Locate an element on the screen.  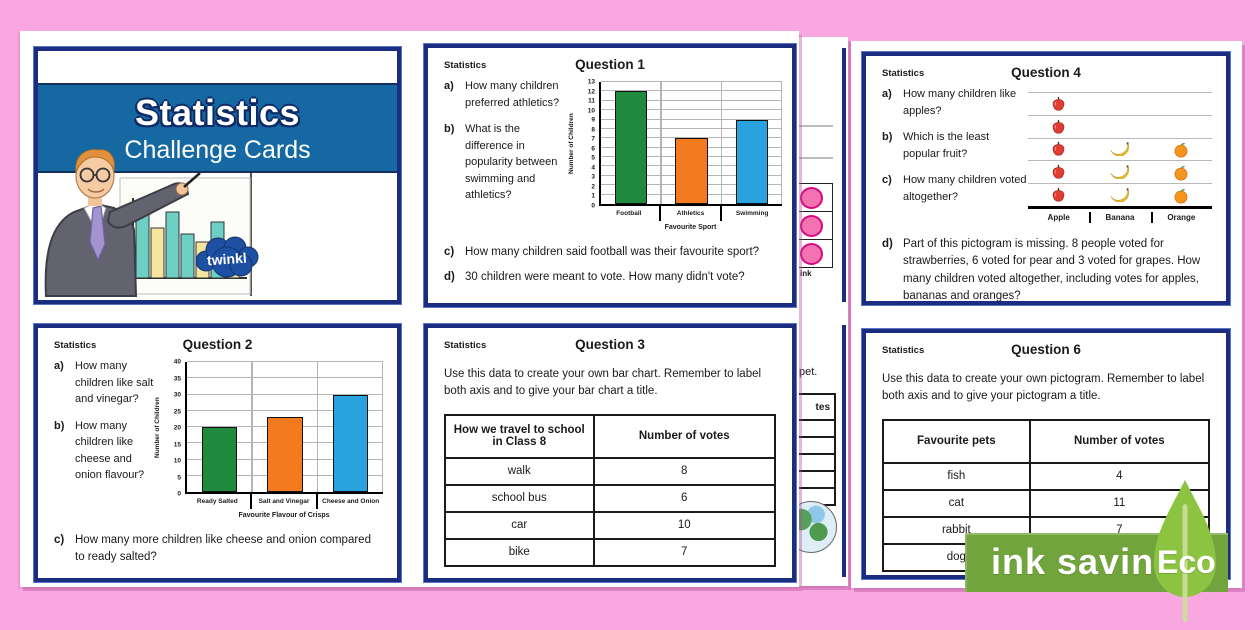
table-cell: car is located at coordinates (519, 525).